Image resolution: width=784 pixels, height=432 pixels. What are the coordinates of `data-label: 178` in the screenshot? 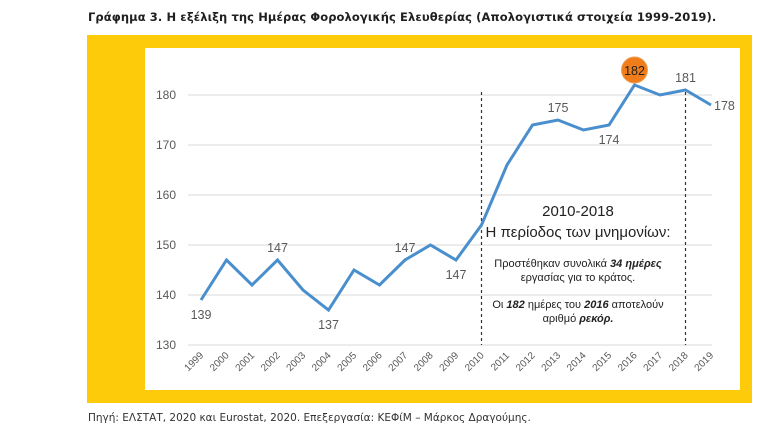 It's located at (724, 106).